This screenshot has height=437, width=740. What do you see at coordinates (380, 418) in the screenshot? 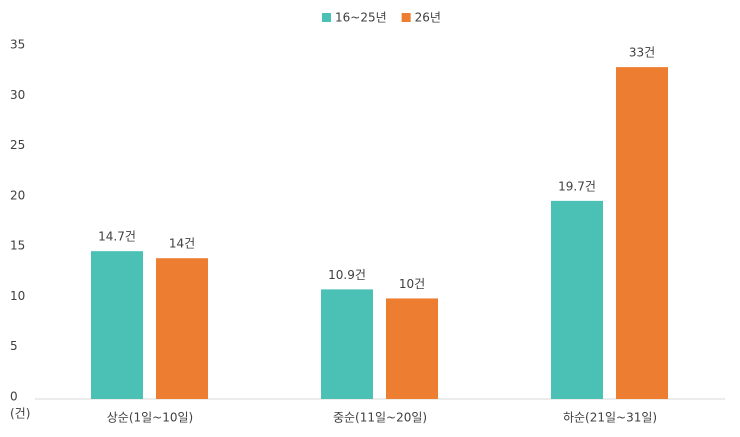
I see `x-tick-label: 중순(11일~20일)` at bounding box center [380, 418].